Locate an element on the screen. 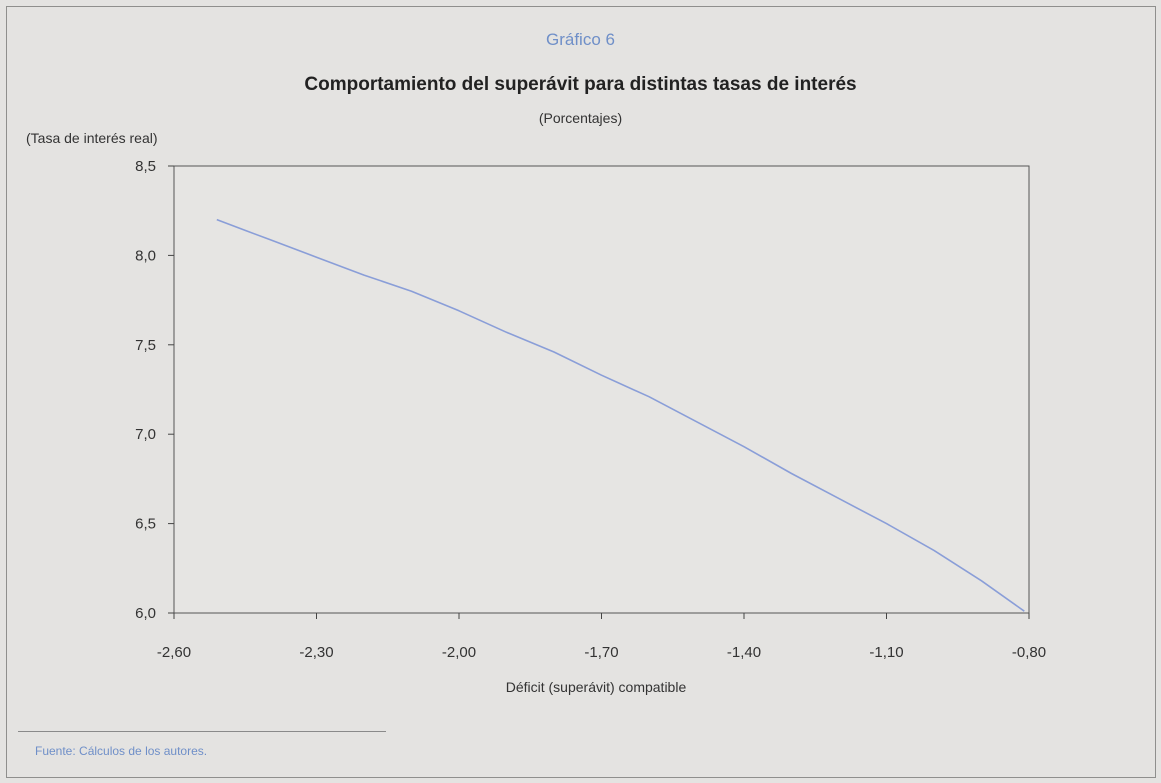 This screenshot has width=1161, height=783. x-tick-label: -2,30 is located at coordinates (316, 652).